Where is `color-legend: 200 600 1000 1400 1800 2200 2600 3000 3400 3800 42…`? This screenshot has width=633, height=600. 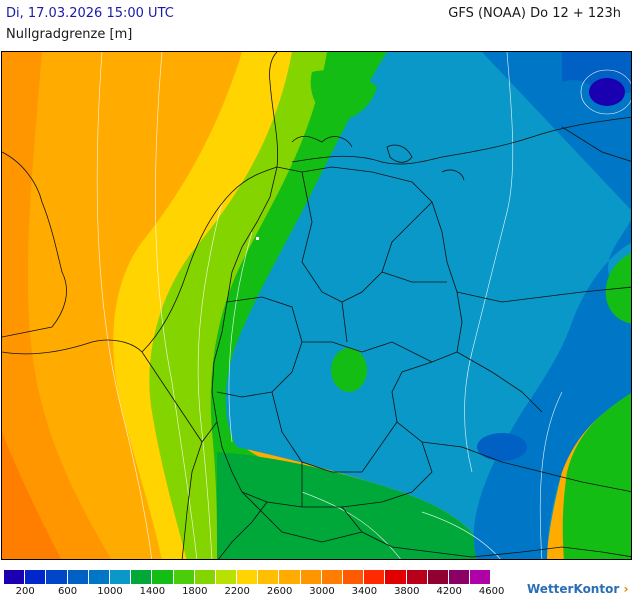
color-legend: 200 600 1000 1400 1800 2200 2600 3000 3400 3800 42… is located at coordinates (260, 585).